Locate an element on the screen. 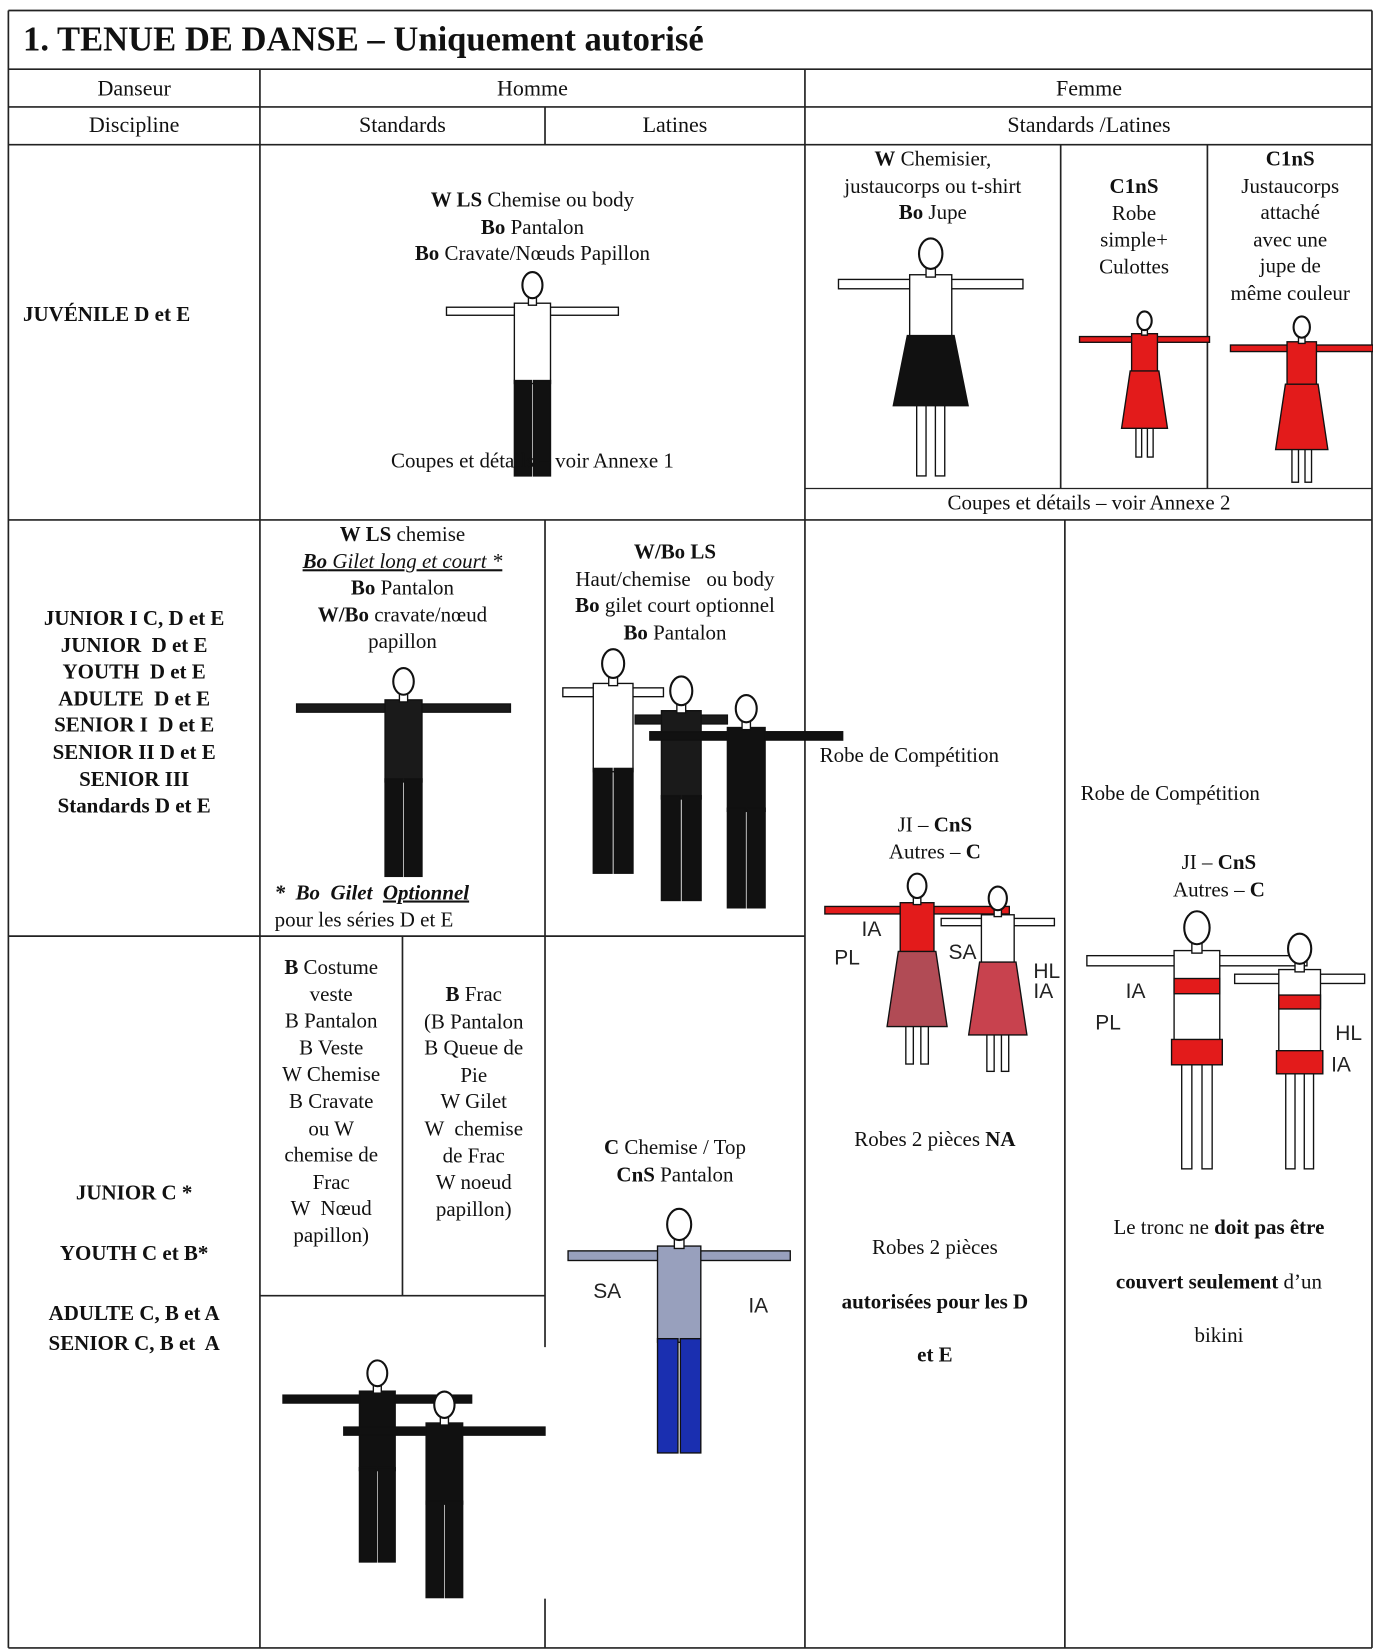 Image resolution: width=1373 pixels, height=1649 pixels. text-line: Standards D et E is located at coordinates (134, 807).